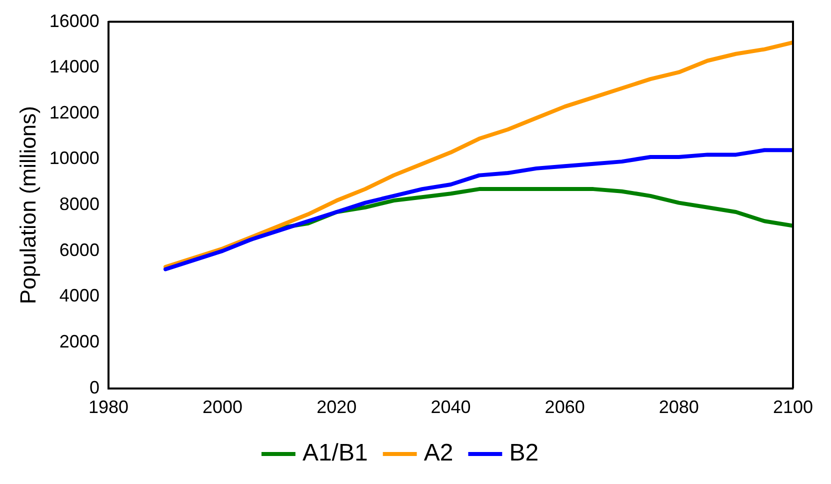 The height and width of the screenshot is (484, 831). Describe the element at coordinates (27, 205) in the screenshot. I see `y-axis-title: Population (millions)` at that location.